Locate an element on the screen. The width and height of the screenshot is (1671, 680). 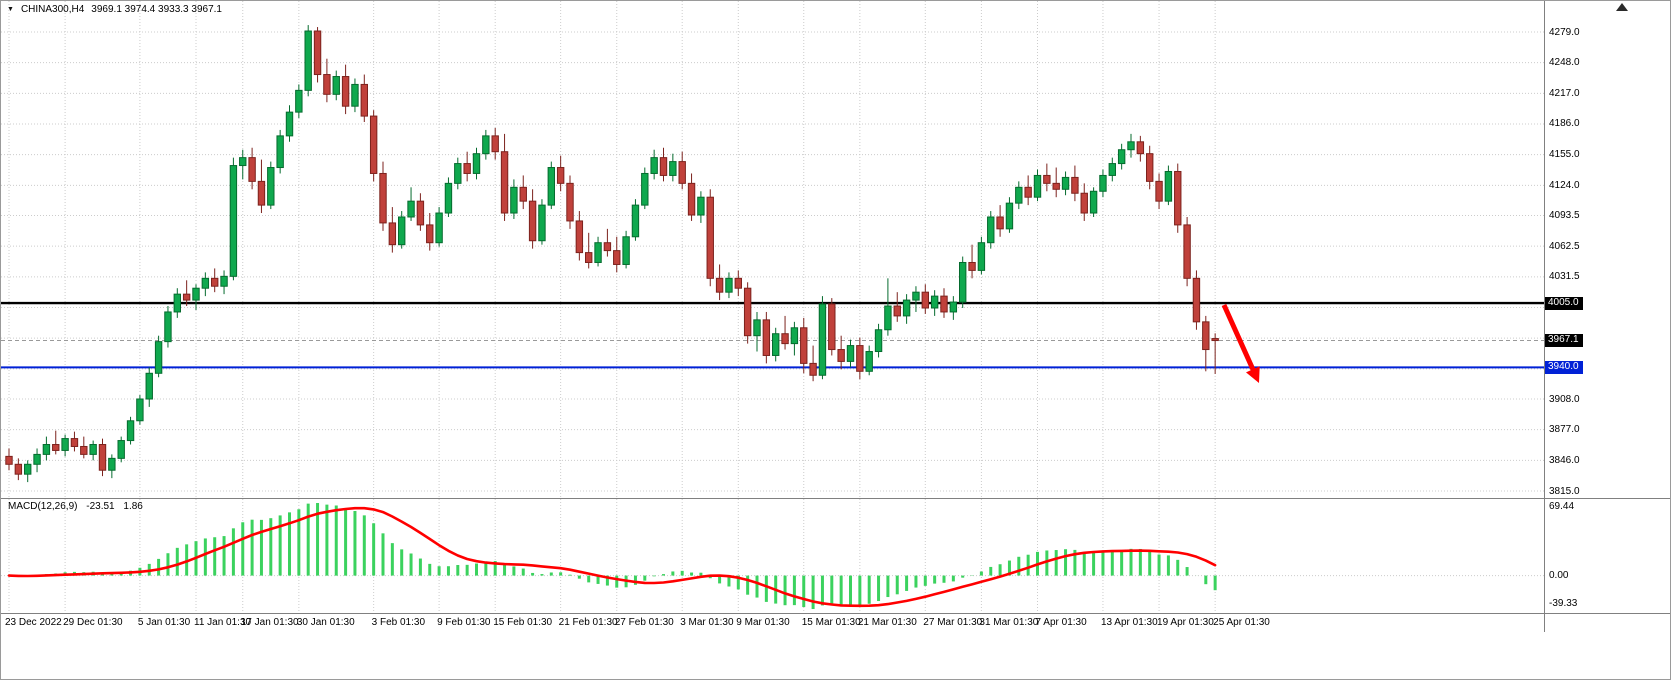
macd-legend: MACD(12,26,9) -23.51 1.86 is located at coordinates (78, 506).